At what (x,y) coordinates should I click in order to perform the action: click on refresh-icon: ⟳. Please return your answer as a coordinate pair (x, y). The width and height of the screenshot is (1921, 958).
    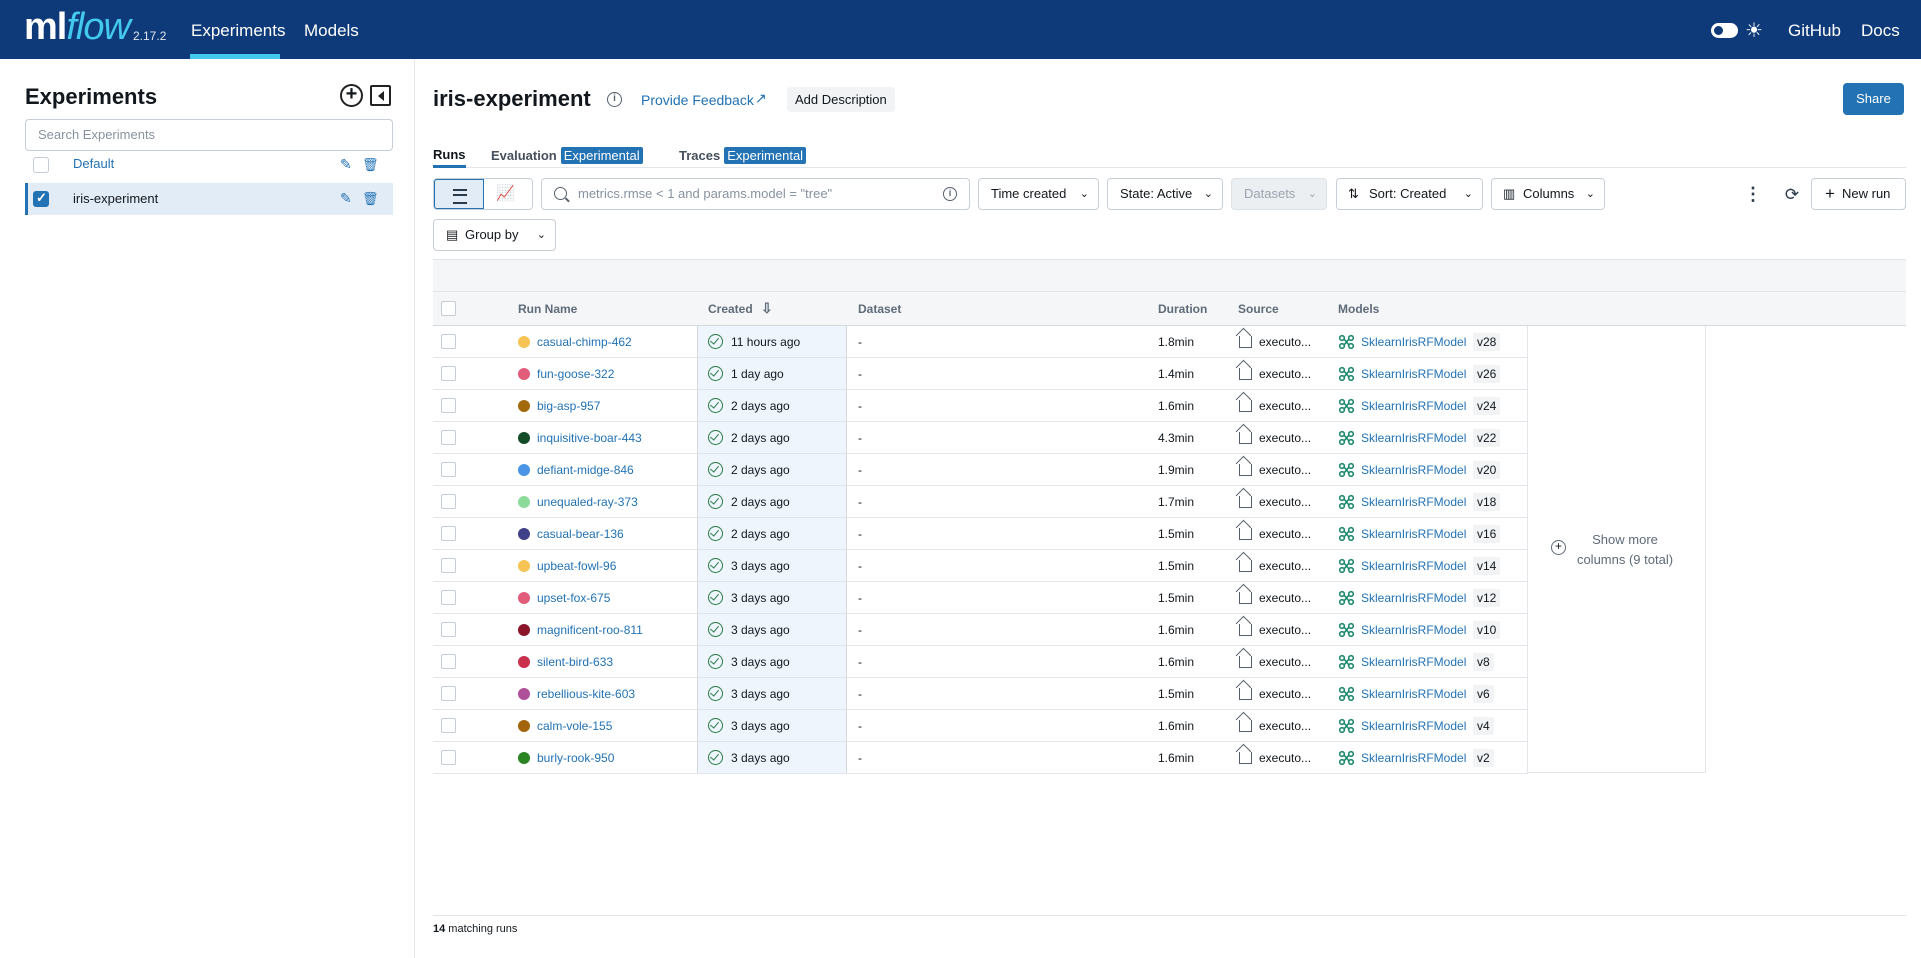
    Looking at the image, I should click on (1792, 194).